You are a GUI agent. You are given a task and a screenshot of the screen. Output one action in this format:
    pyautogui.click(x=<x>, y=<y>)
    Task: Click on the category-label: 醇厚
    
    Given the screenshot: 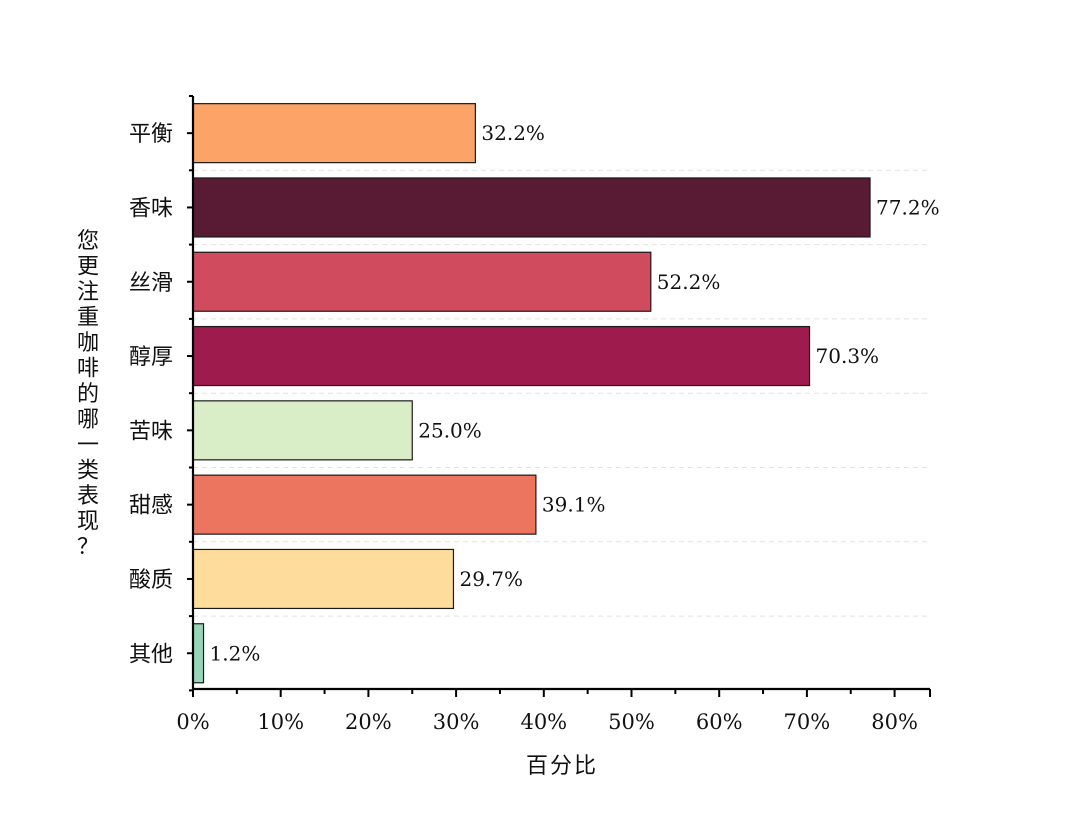 What is the action you would take?
    pyautogui.click(x=151, y=357)
    